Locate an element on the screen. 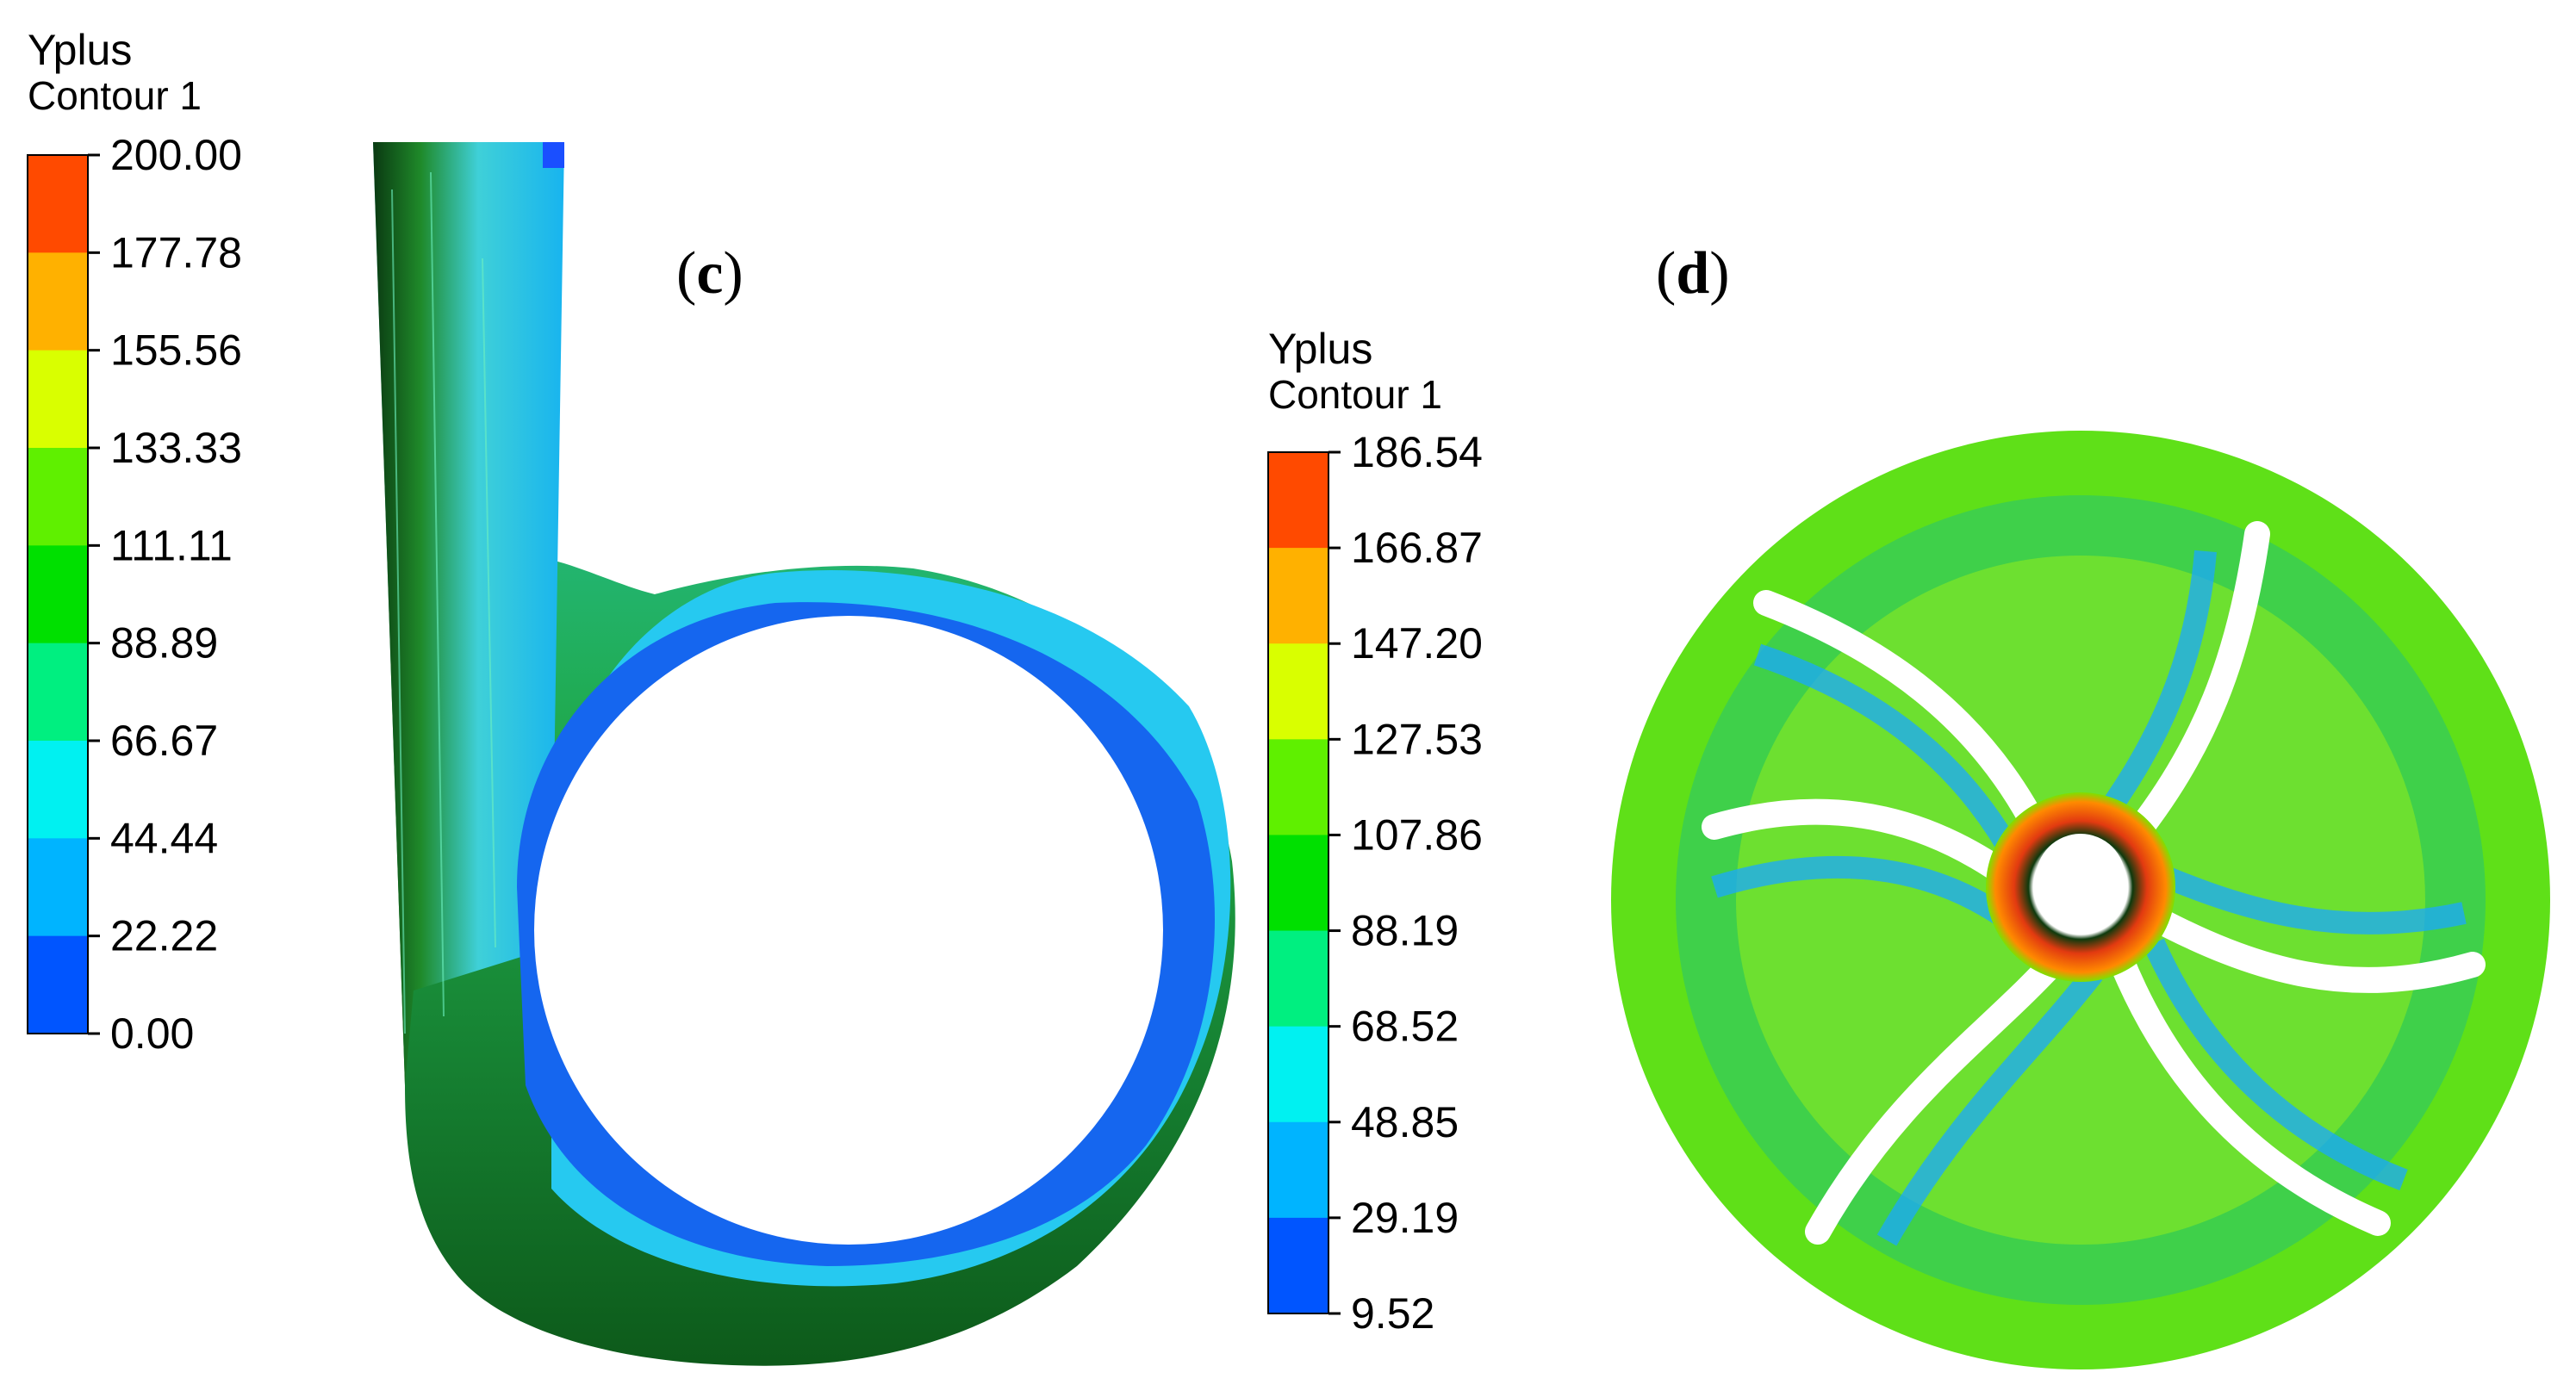 The width and height of the screenshot is (2576, 1391). legend-1-tick-label: 133.33 is located at coordinates (176, 448).